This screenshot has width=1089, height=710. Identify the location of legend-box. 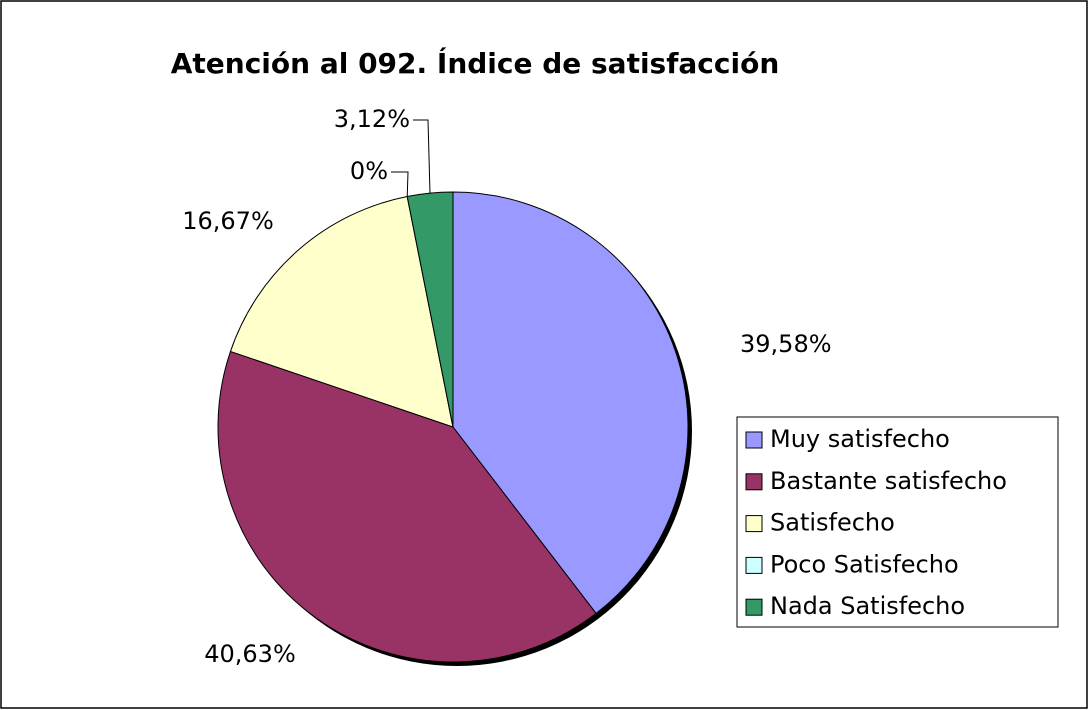
(897, 522).